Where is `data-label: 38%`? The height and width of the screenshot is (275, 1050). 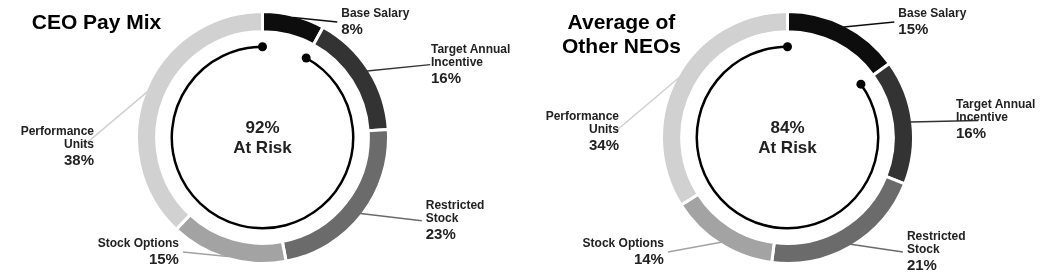
data-label: 38% is located at coordinates (78, 160).